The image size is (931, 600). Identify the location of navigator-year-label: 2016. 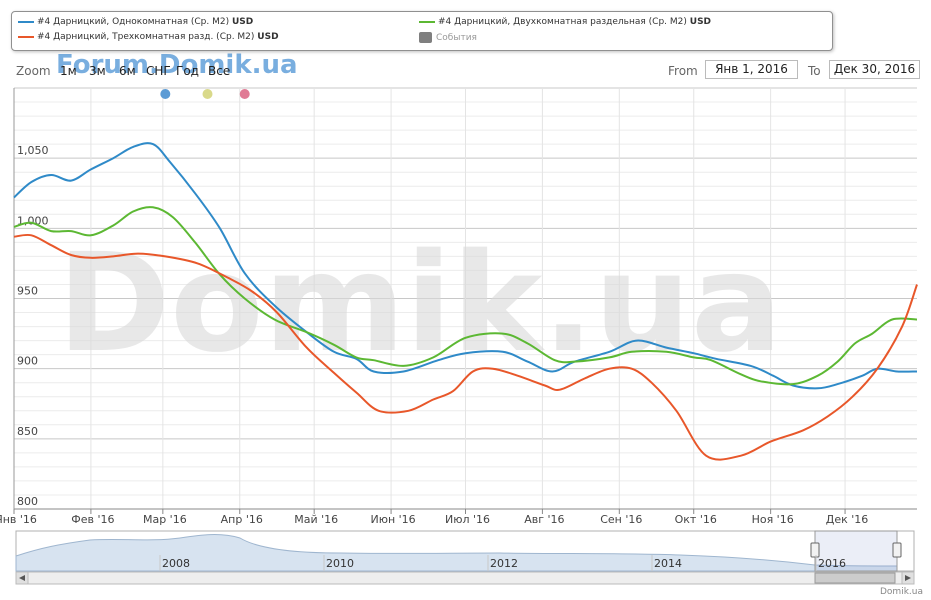
(832, 563).